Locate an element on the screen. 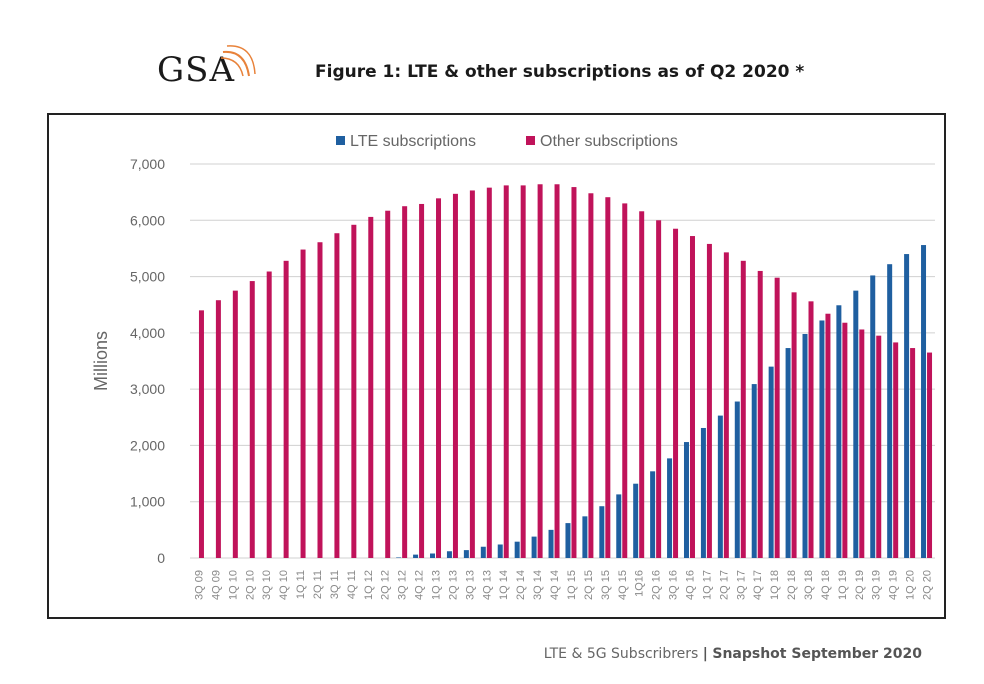  legend-label: Other subscriptions is located at coordinates (609, 141).